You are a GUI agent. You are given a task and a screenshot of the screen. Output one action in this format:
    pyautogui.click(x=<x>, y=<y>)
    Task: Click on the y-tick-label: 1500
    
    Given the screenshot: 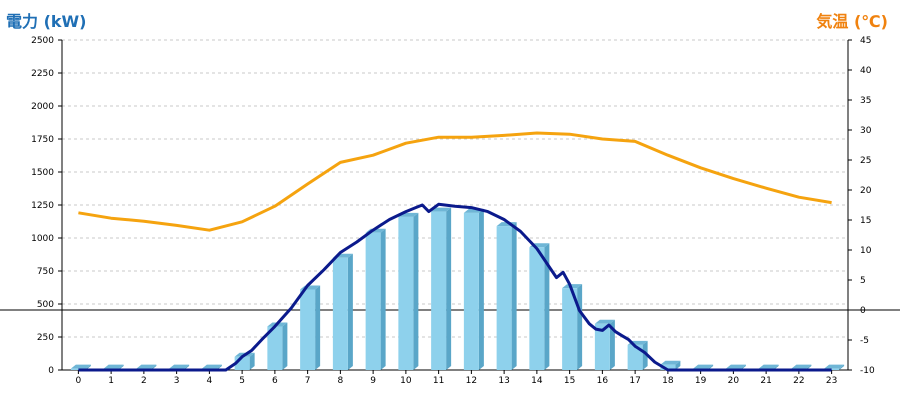 What is the action you would take?
    pyautogui.click(x=42, y=173)
    